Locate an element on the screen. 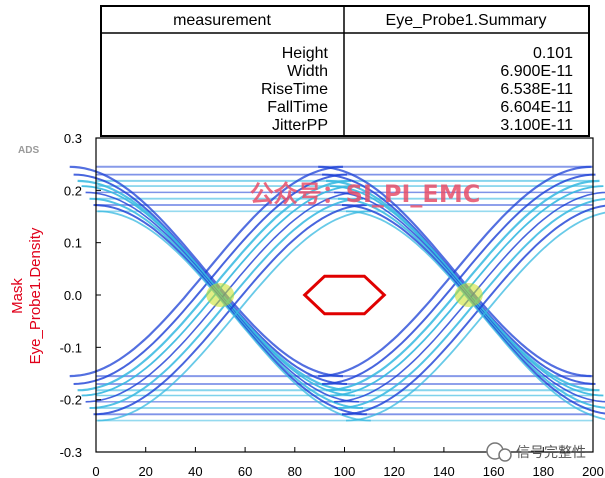  x-tick-label: 140 is located at coordinates (444, 471).